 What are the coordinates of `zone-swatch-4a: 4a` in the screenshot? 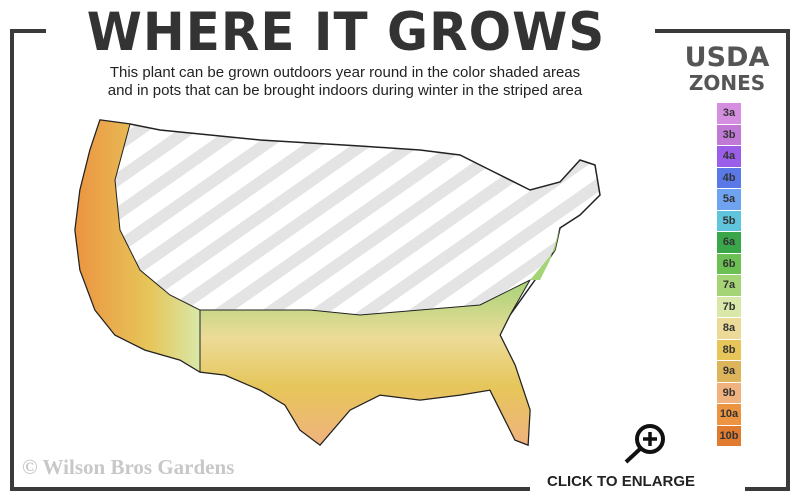 It's located at (729, 156).